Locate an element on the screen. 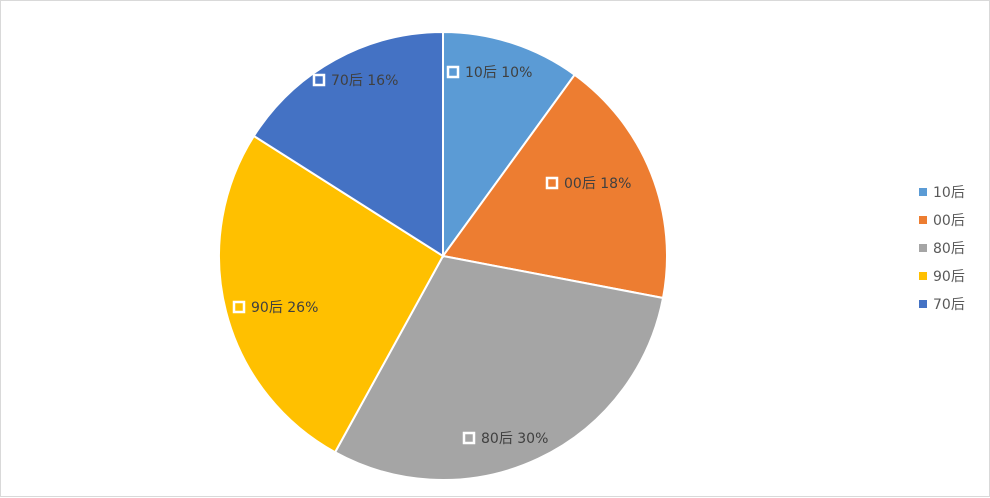 This screenshot has width=990, height=498. legend-label: 80后 is located at coordinates (949, 249).